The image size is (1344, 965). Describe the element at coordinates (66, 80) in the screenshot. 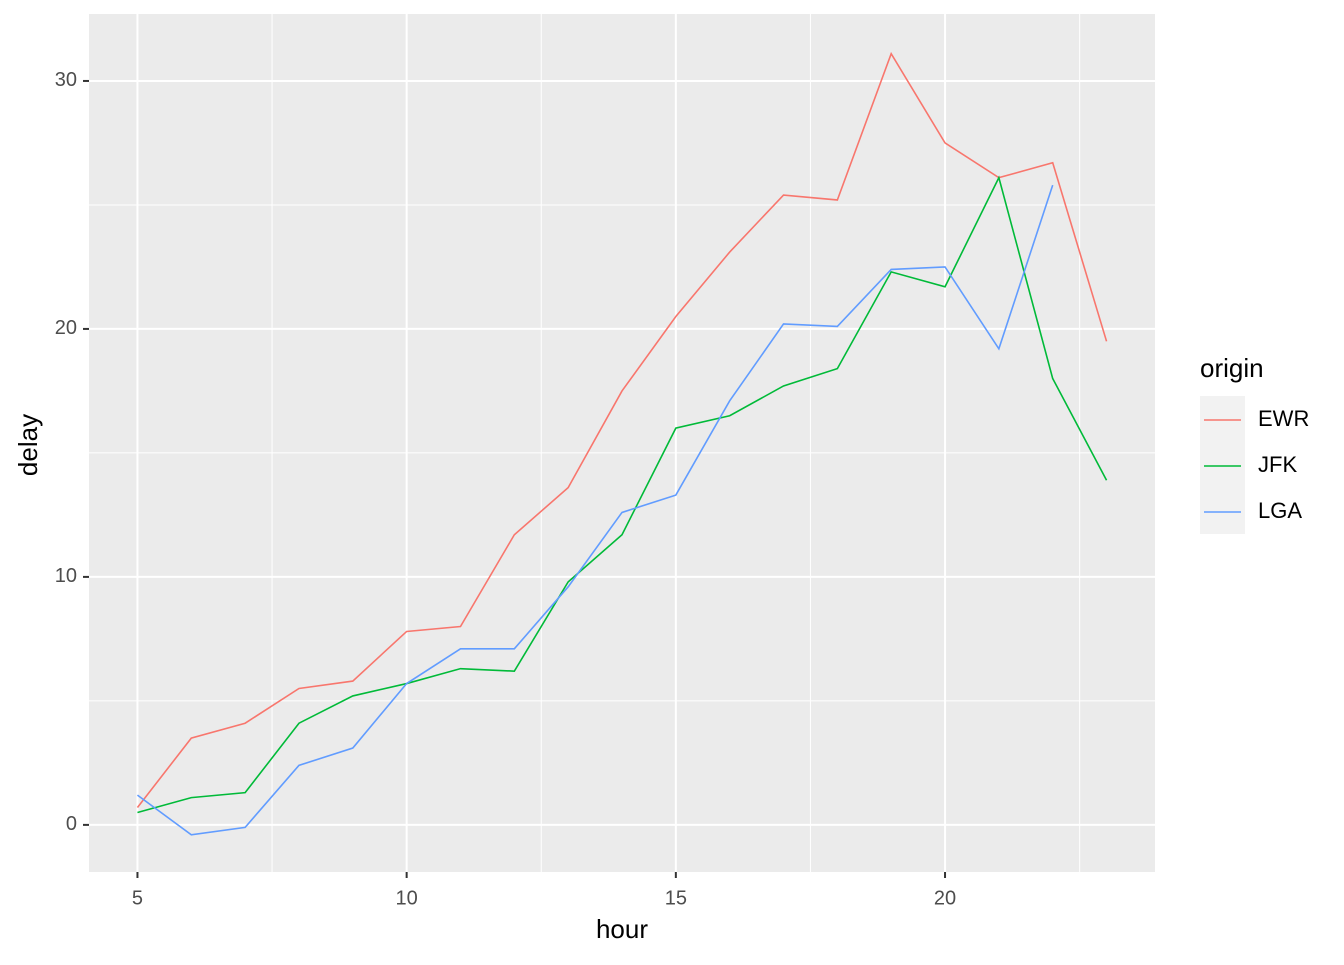

I see `y-tick-label: 30` at that location.